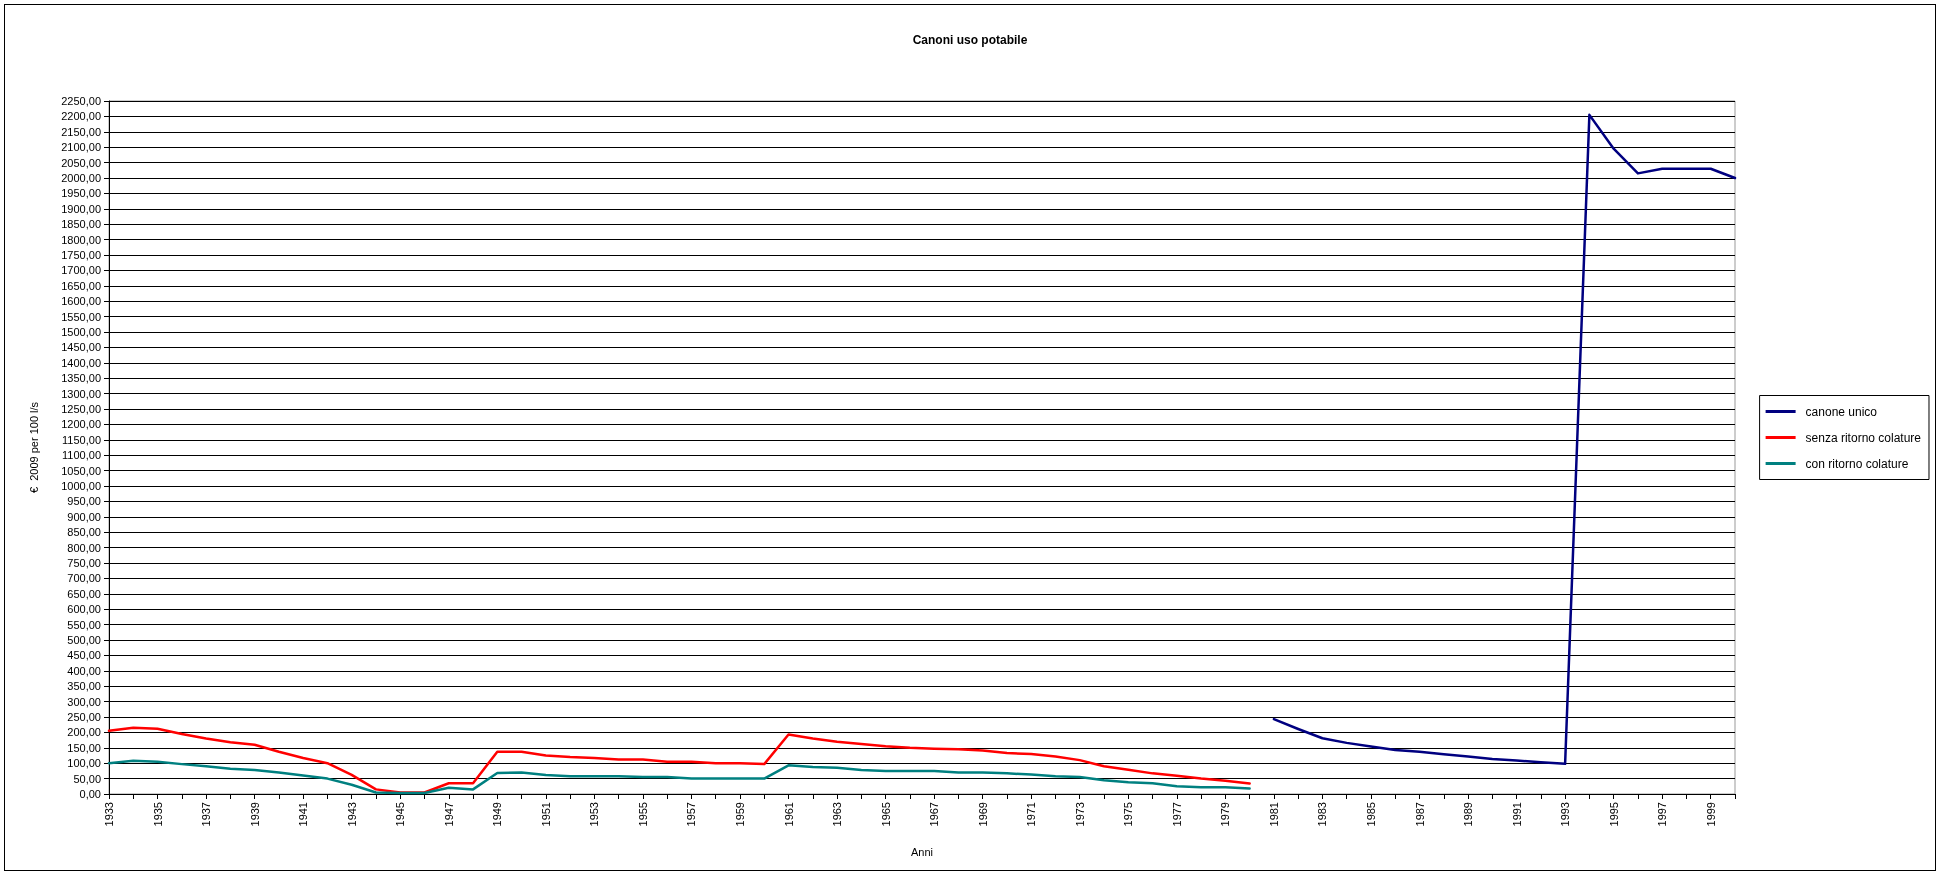 This screenshot has height=877, width=1942. Describe the element at coordinates (206, 814) in the screenshot. I see `x-tick-label: 1937` at that location.